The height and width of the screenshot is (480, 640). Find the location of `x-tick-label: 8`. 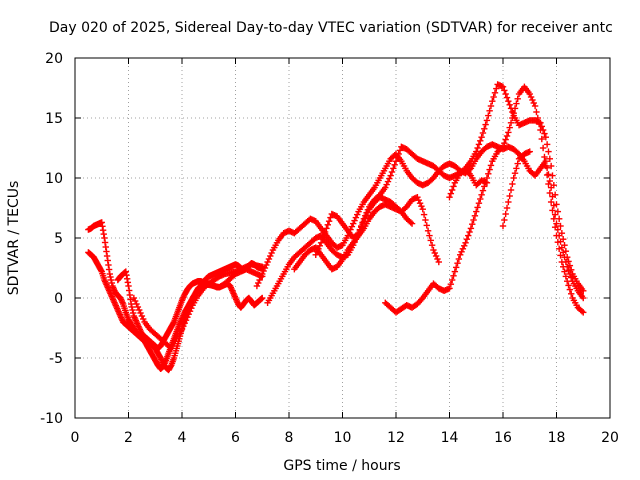

x-tick-label: 8 is located at coordinates (289, 438).